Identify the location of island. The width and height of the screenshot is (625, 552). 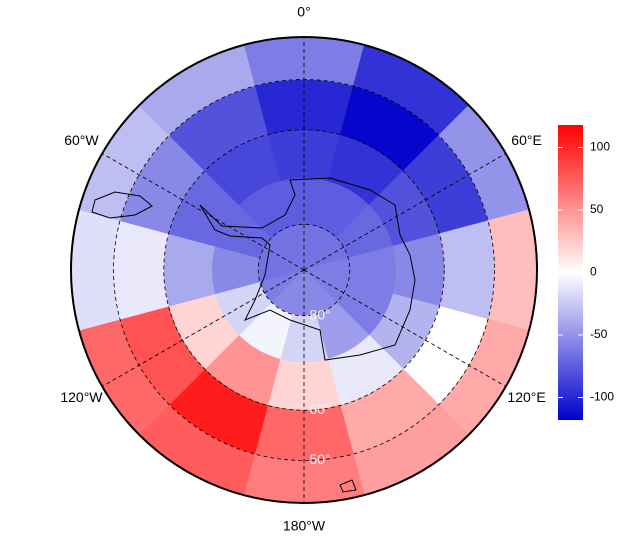
(348, 486).